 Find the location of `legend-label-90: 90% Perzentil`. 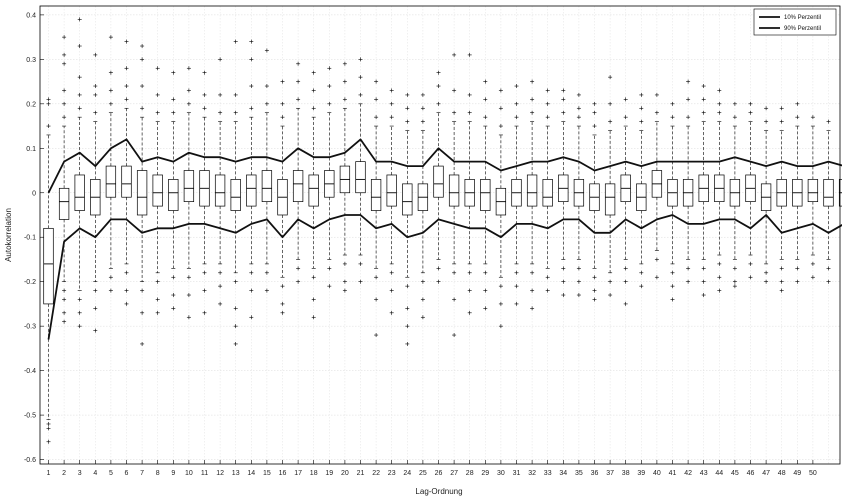

legend-label-90: 90% Perzentil is located at coordinates (802, 29).